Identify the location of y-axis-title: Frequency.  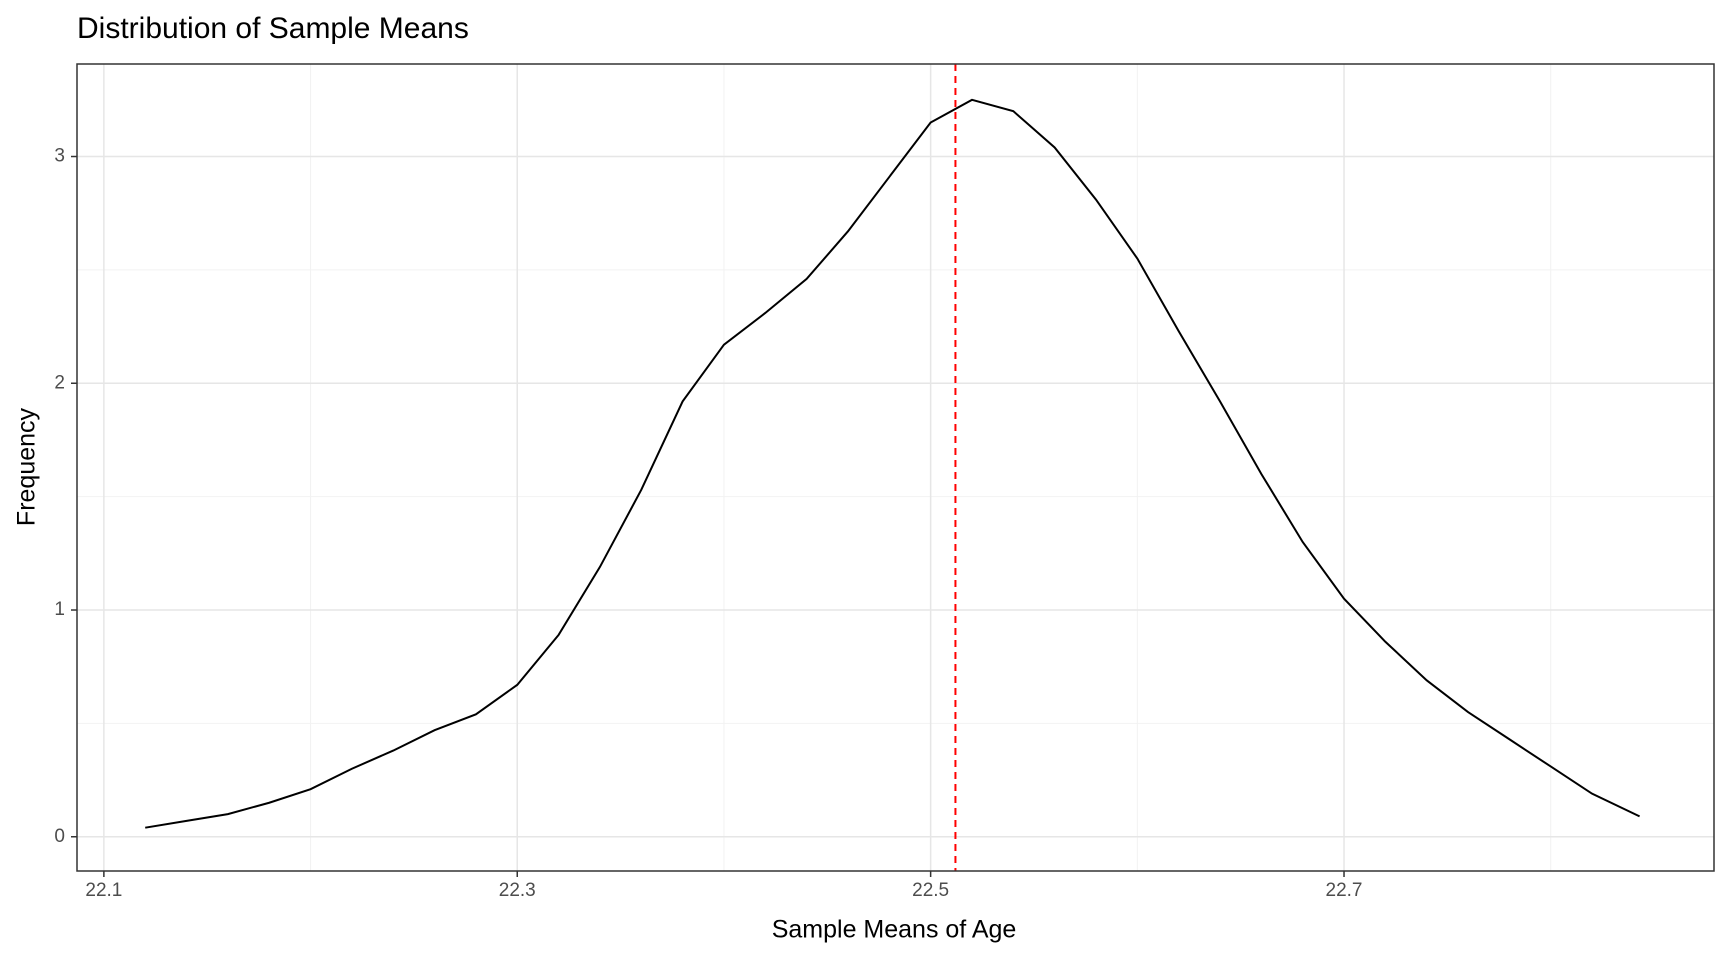
(27, 466).